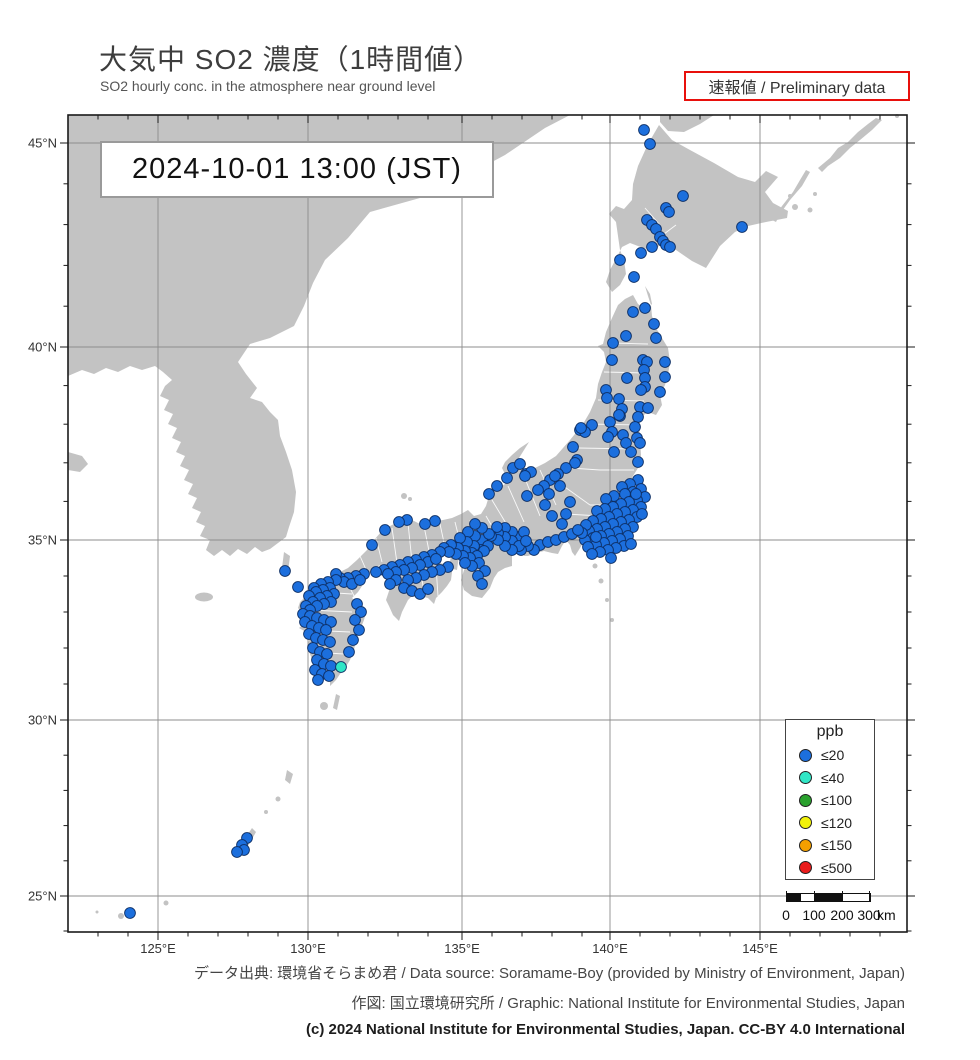 The width and height of the screenshot is (980, 1060). What do you see at coordinates (291, 59) in the screenshot?
I see `page-title: 大気中 SO2 濃度（1時間値）` at bounding box center [291, 59].